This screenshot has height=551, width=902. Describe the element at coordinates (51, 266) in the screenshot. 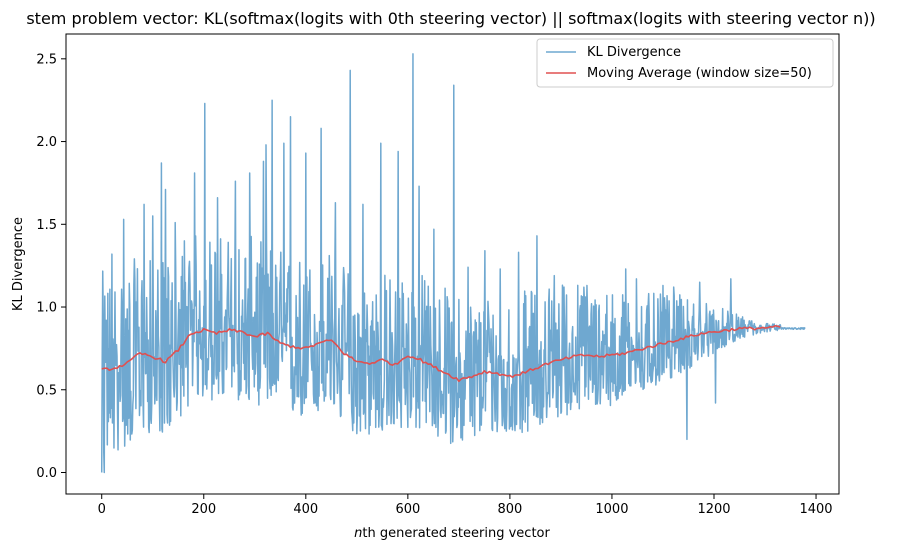

I see `y-axis: 0.0 0.5 1.0 1.5 2.0 2.5` at that location.